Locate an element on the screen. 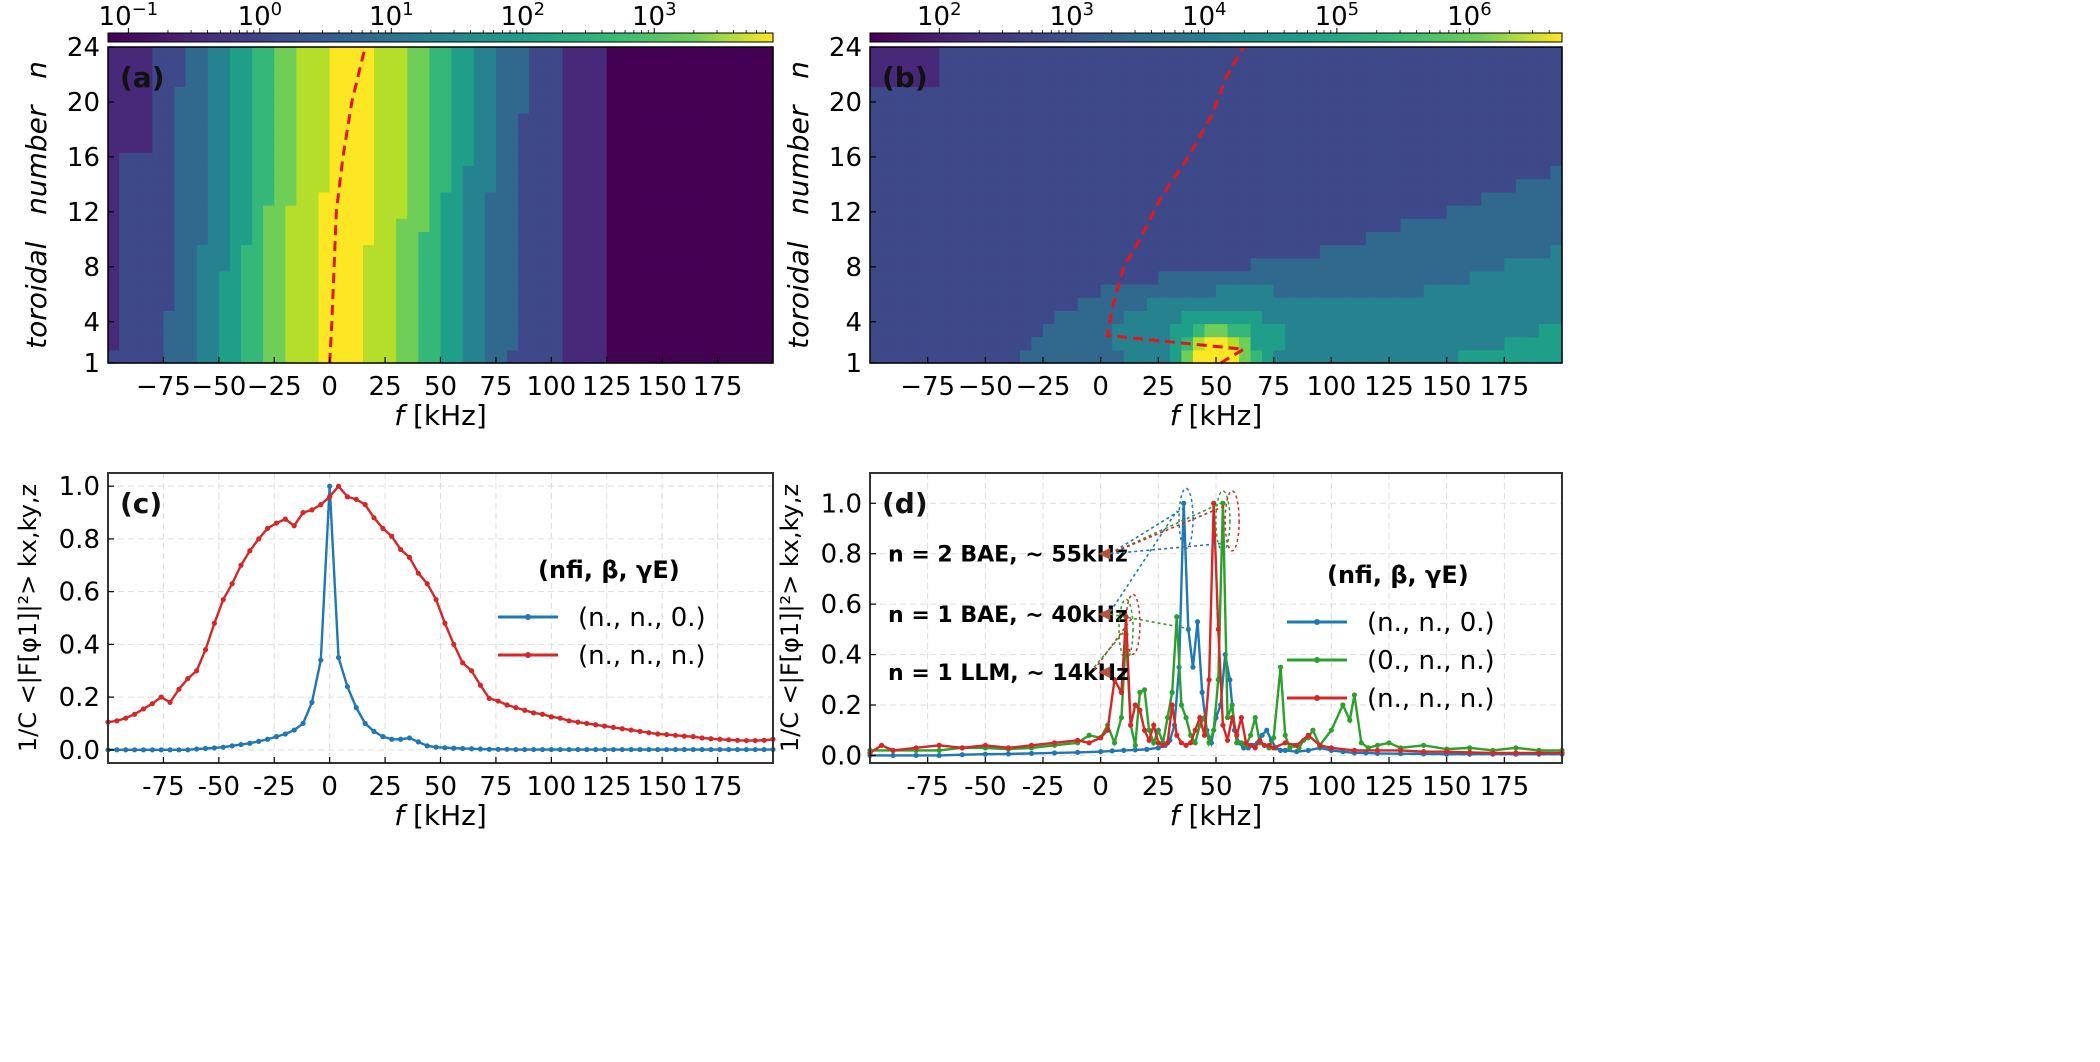  annotation-arrowhead is located at coordinates (1104, 553).